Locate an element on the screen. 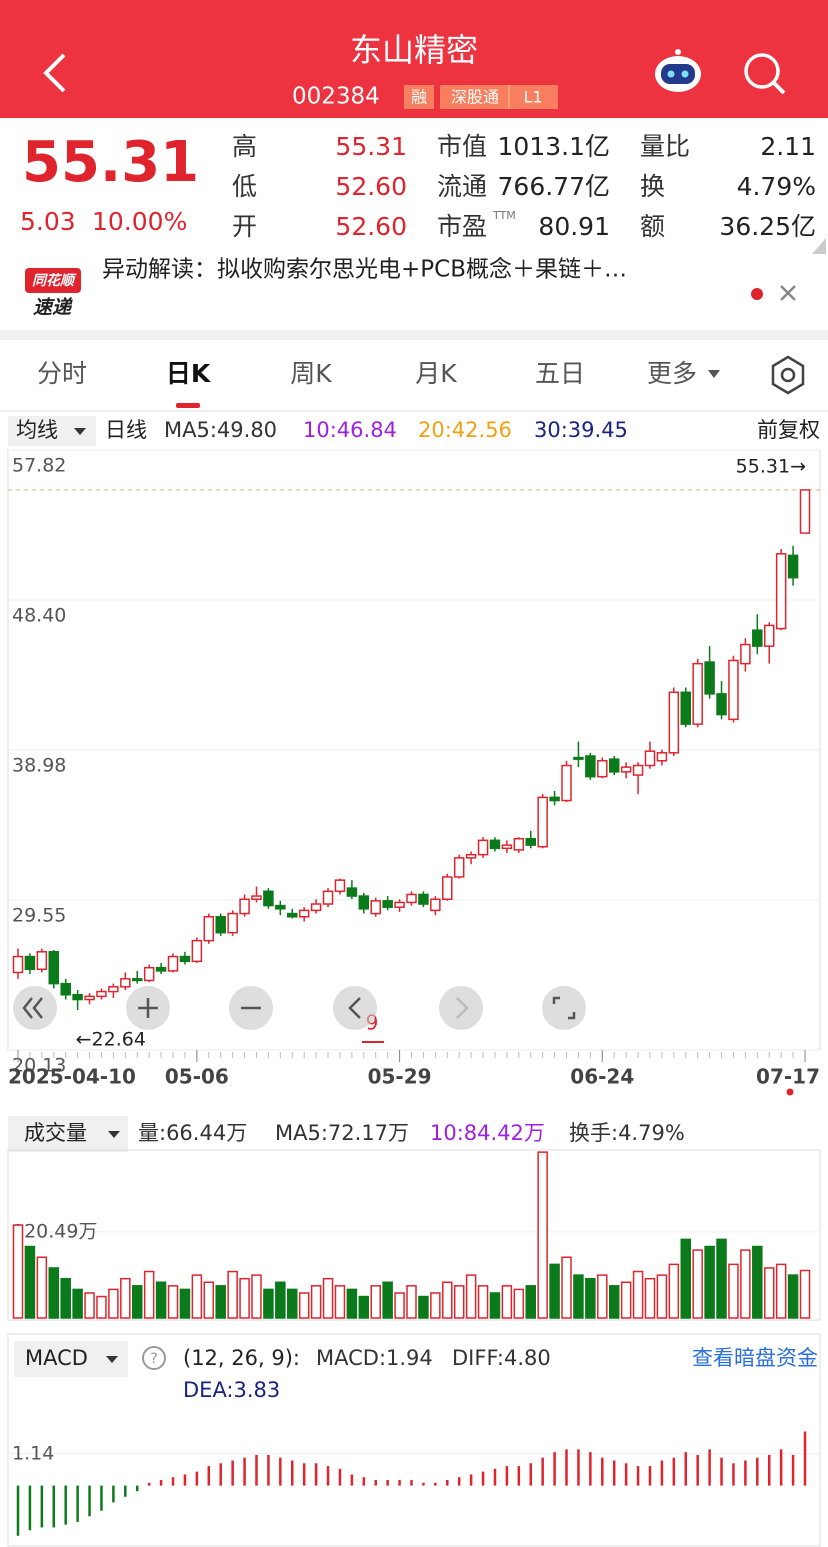 This screenshot has width=828, height=1547. stat-sup: TTM is located at coordinates (504, 215).